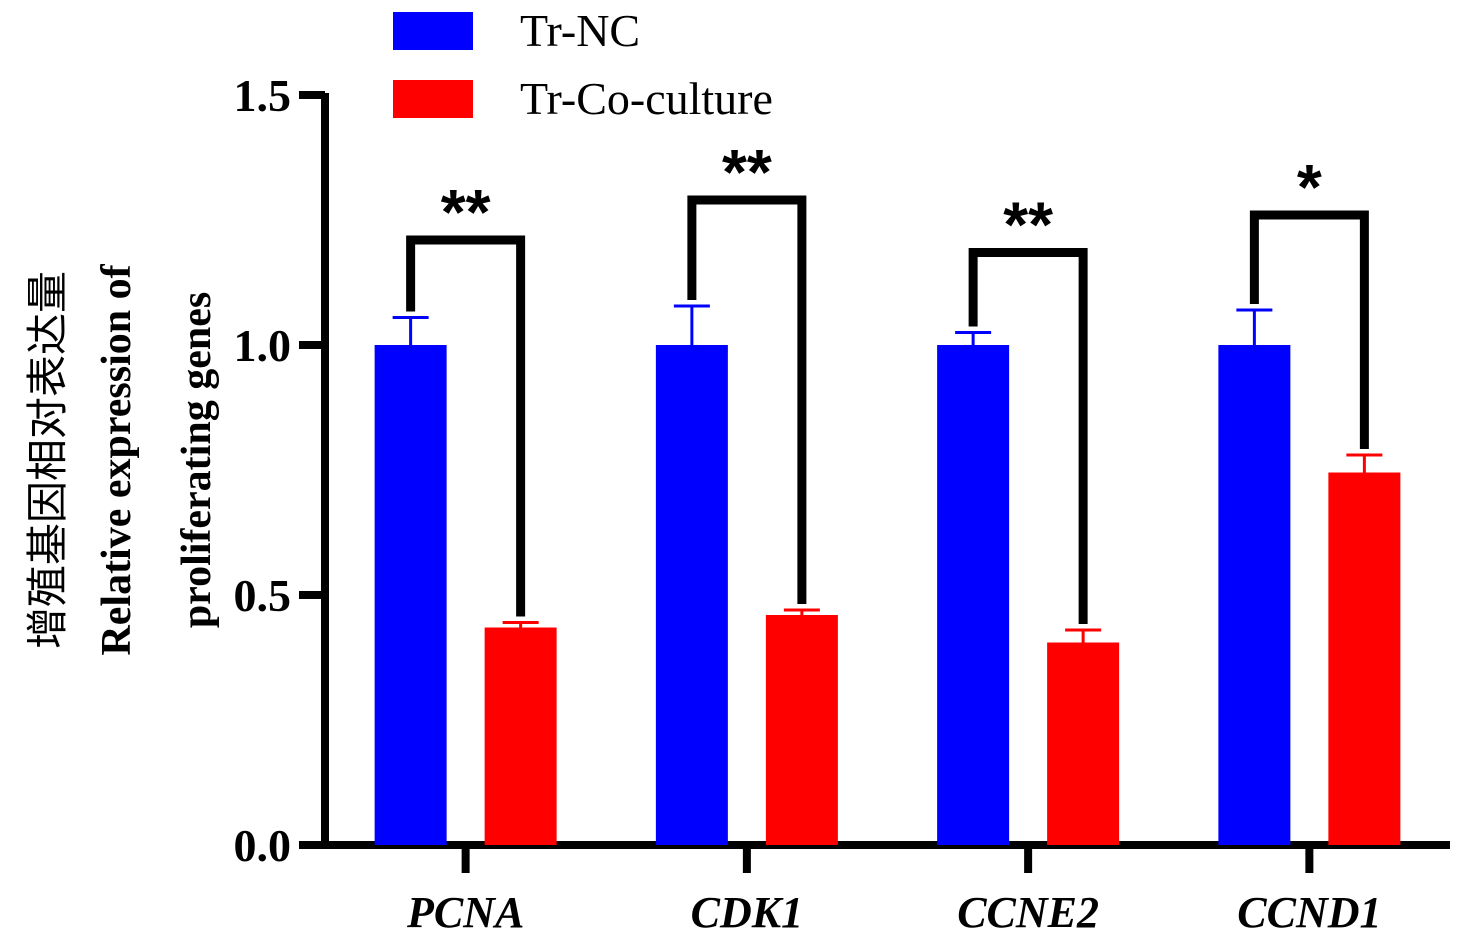 The width and height of the screenshot is (1469, 949). What do you see at coordinates (410, 595) in the screenshot?
I see `bar-tr-nc-pcna` at bounding box center [410, 595].